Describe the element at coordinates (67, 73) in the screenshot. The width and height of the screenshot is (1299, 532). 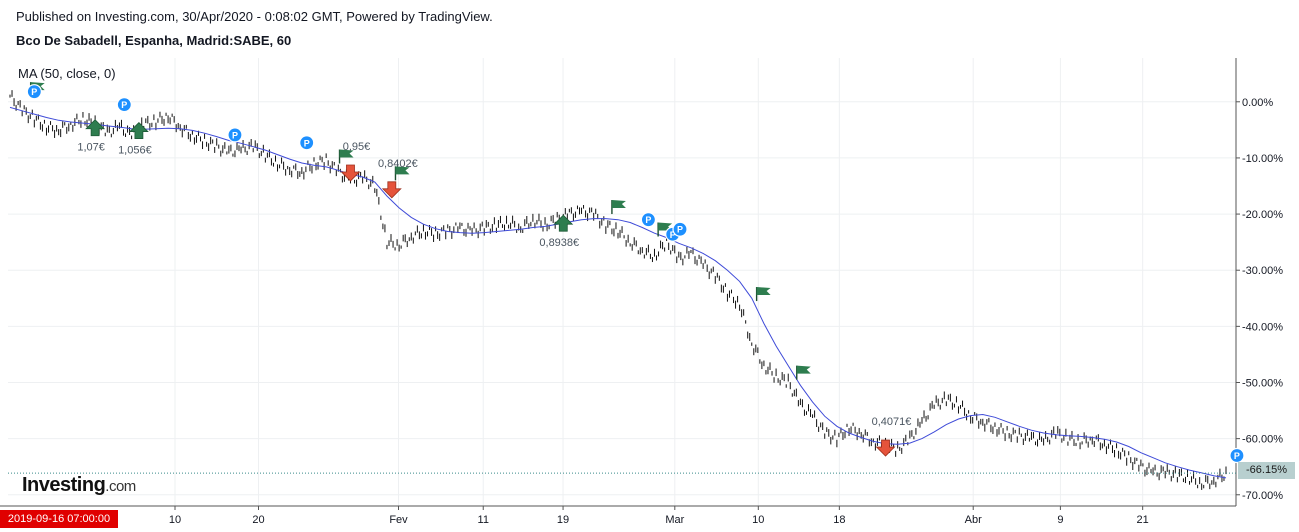
I see `indicator-legend: MA (50, close, 0)` at that location.